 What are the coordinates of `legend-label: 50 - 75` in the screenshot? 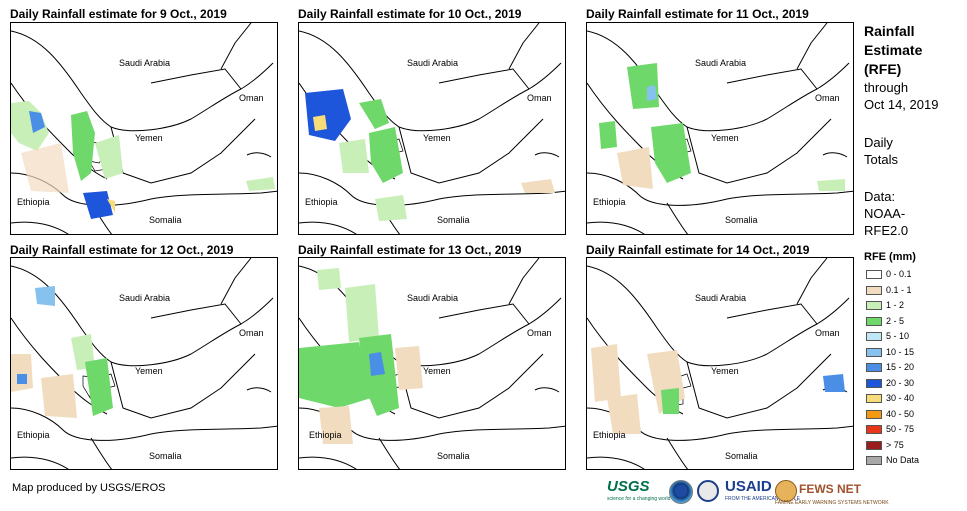 It's located at (900, 429).